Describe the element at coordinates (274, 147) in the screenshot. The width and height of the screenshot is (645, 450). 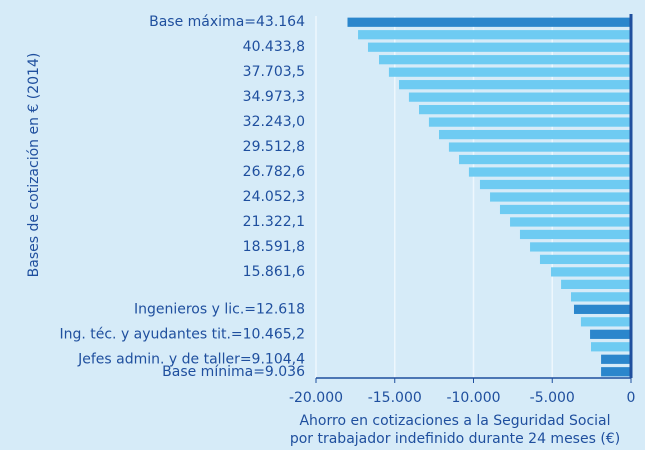
I see `y-tick-label: 29.512,8` at that location.